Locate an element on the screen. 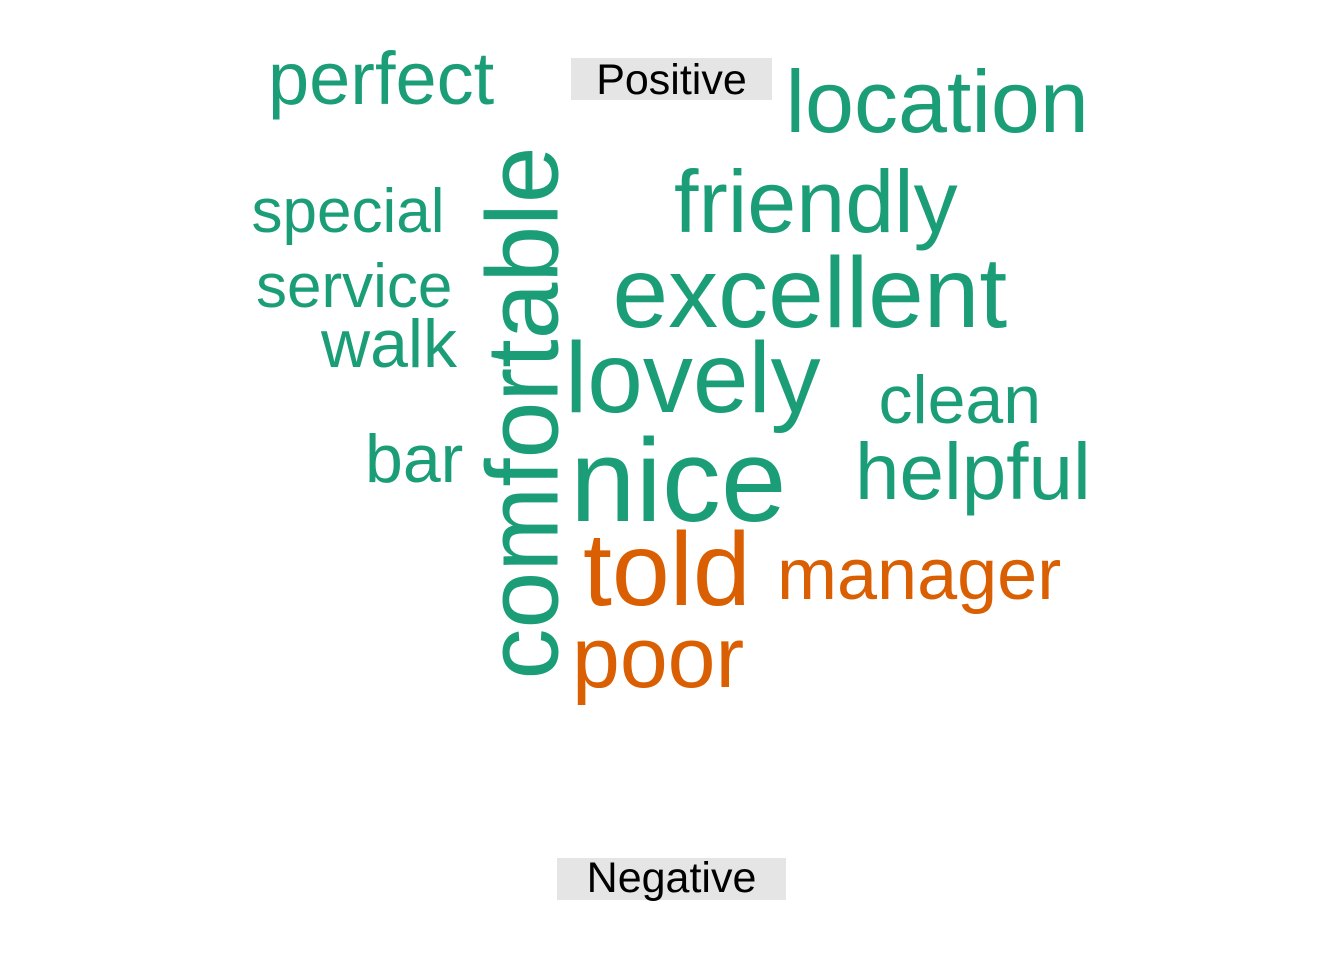  group-label-positive: Positive is located at coordinates (671, 80).